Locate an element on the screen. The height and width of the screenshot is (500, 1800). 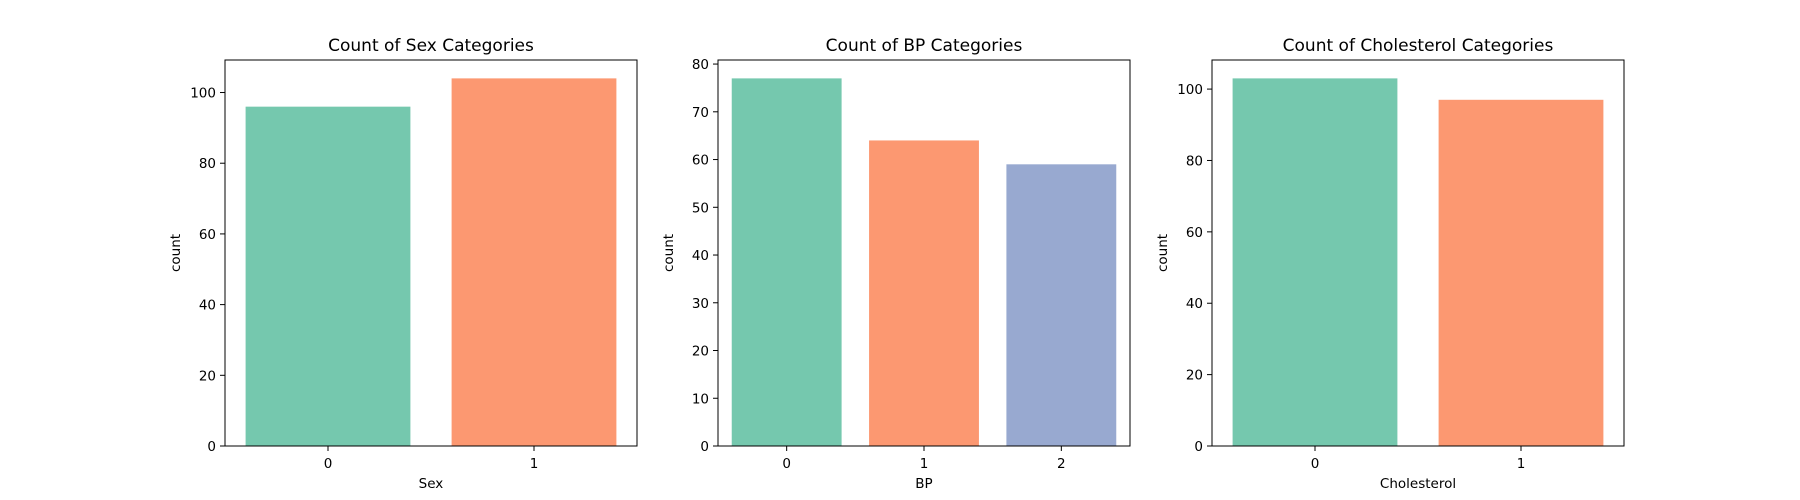
y-tick-label: 10 is located at coordinates (700, 399).